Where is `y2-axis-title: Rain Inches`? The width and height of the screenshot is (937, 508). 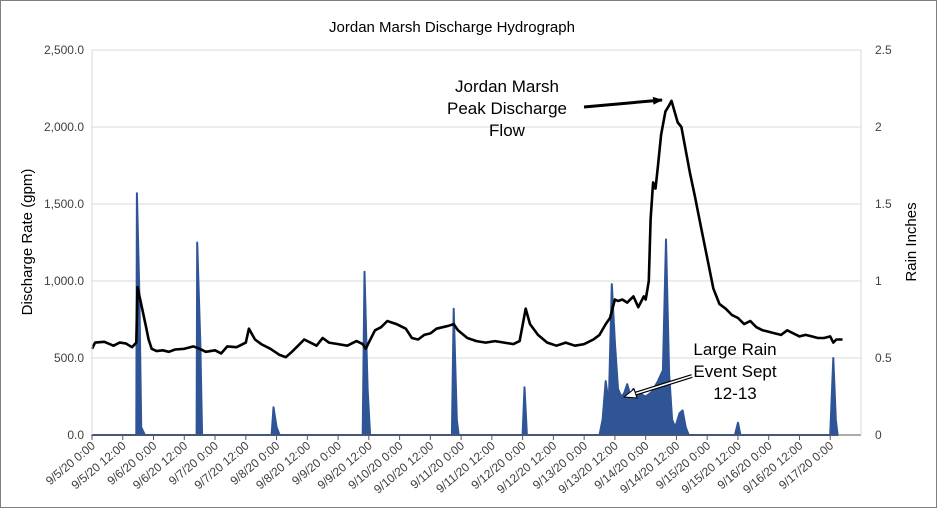 y2-axis-title: Rain Inches is located at coordinates (911, 241).